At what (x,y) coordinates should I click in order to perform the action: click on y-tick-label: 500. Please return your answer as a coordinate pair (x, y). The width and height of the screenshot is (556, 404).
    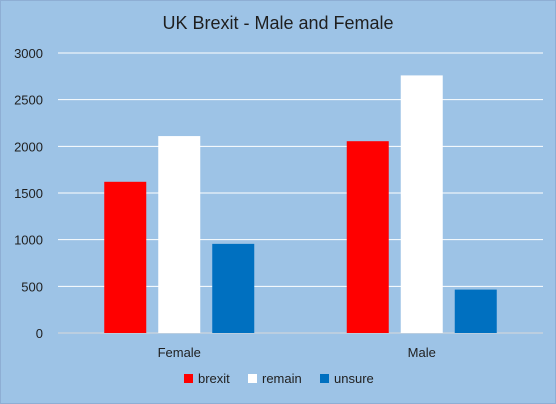
    Looking at the image, I should click on (32, 286).